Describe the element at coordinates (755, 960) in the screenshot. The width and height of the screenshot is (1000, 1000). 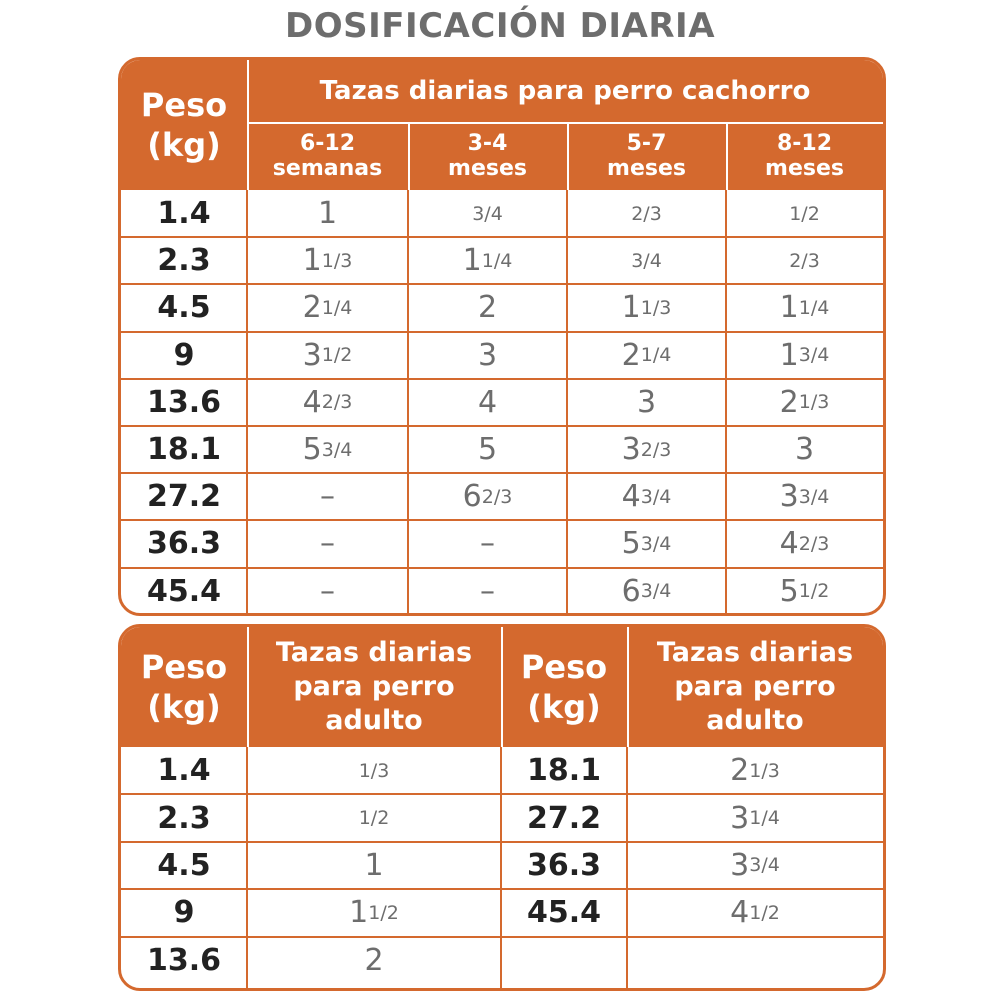
I see `dose-cell` at that location.